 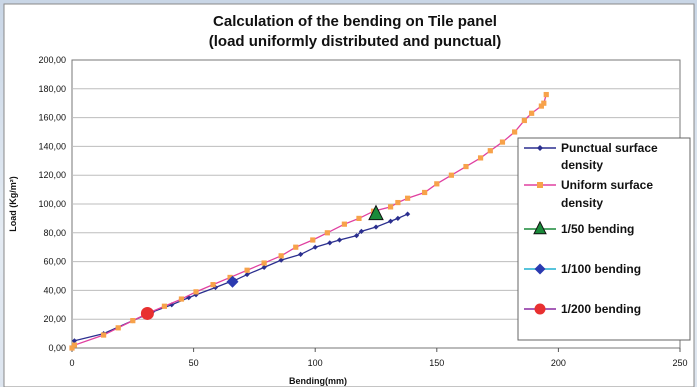 I want to click on y-tick-label: 20,00, so click(x=54, y=319).